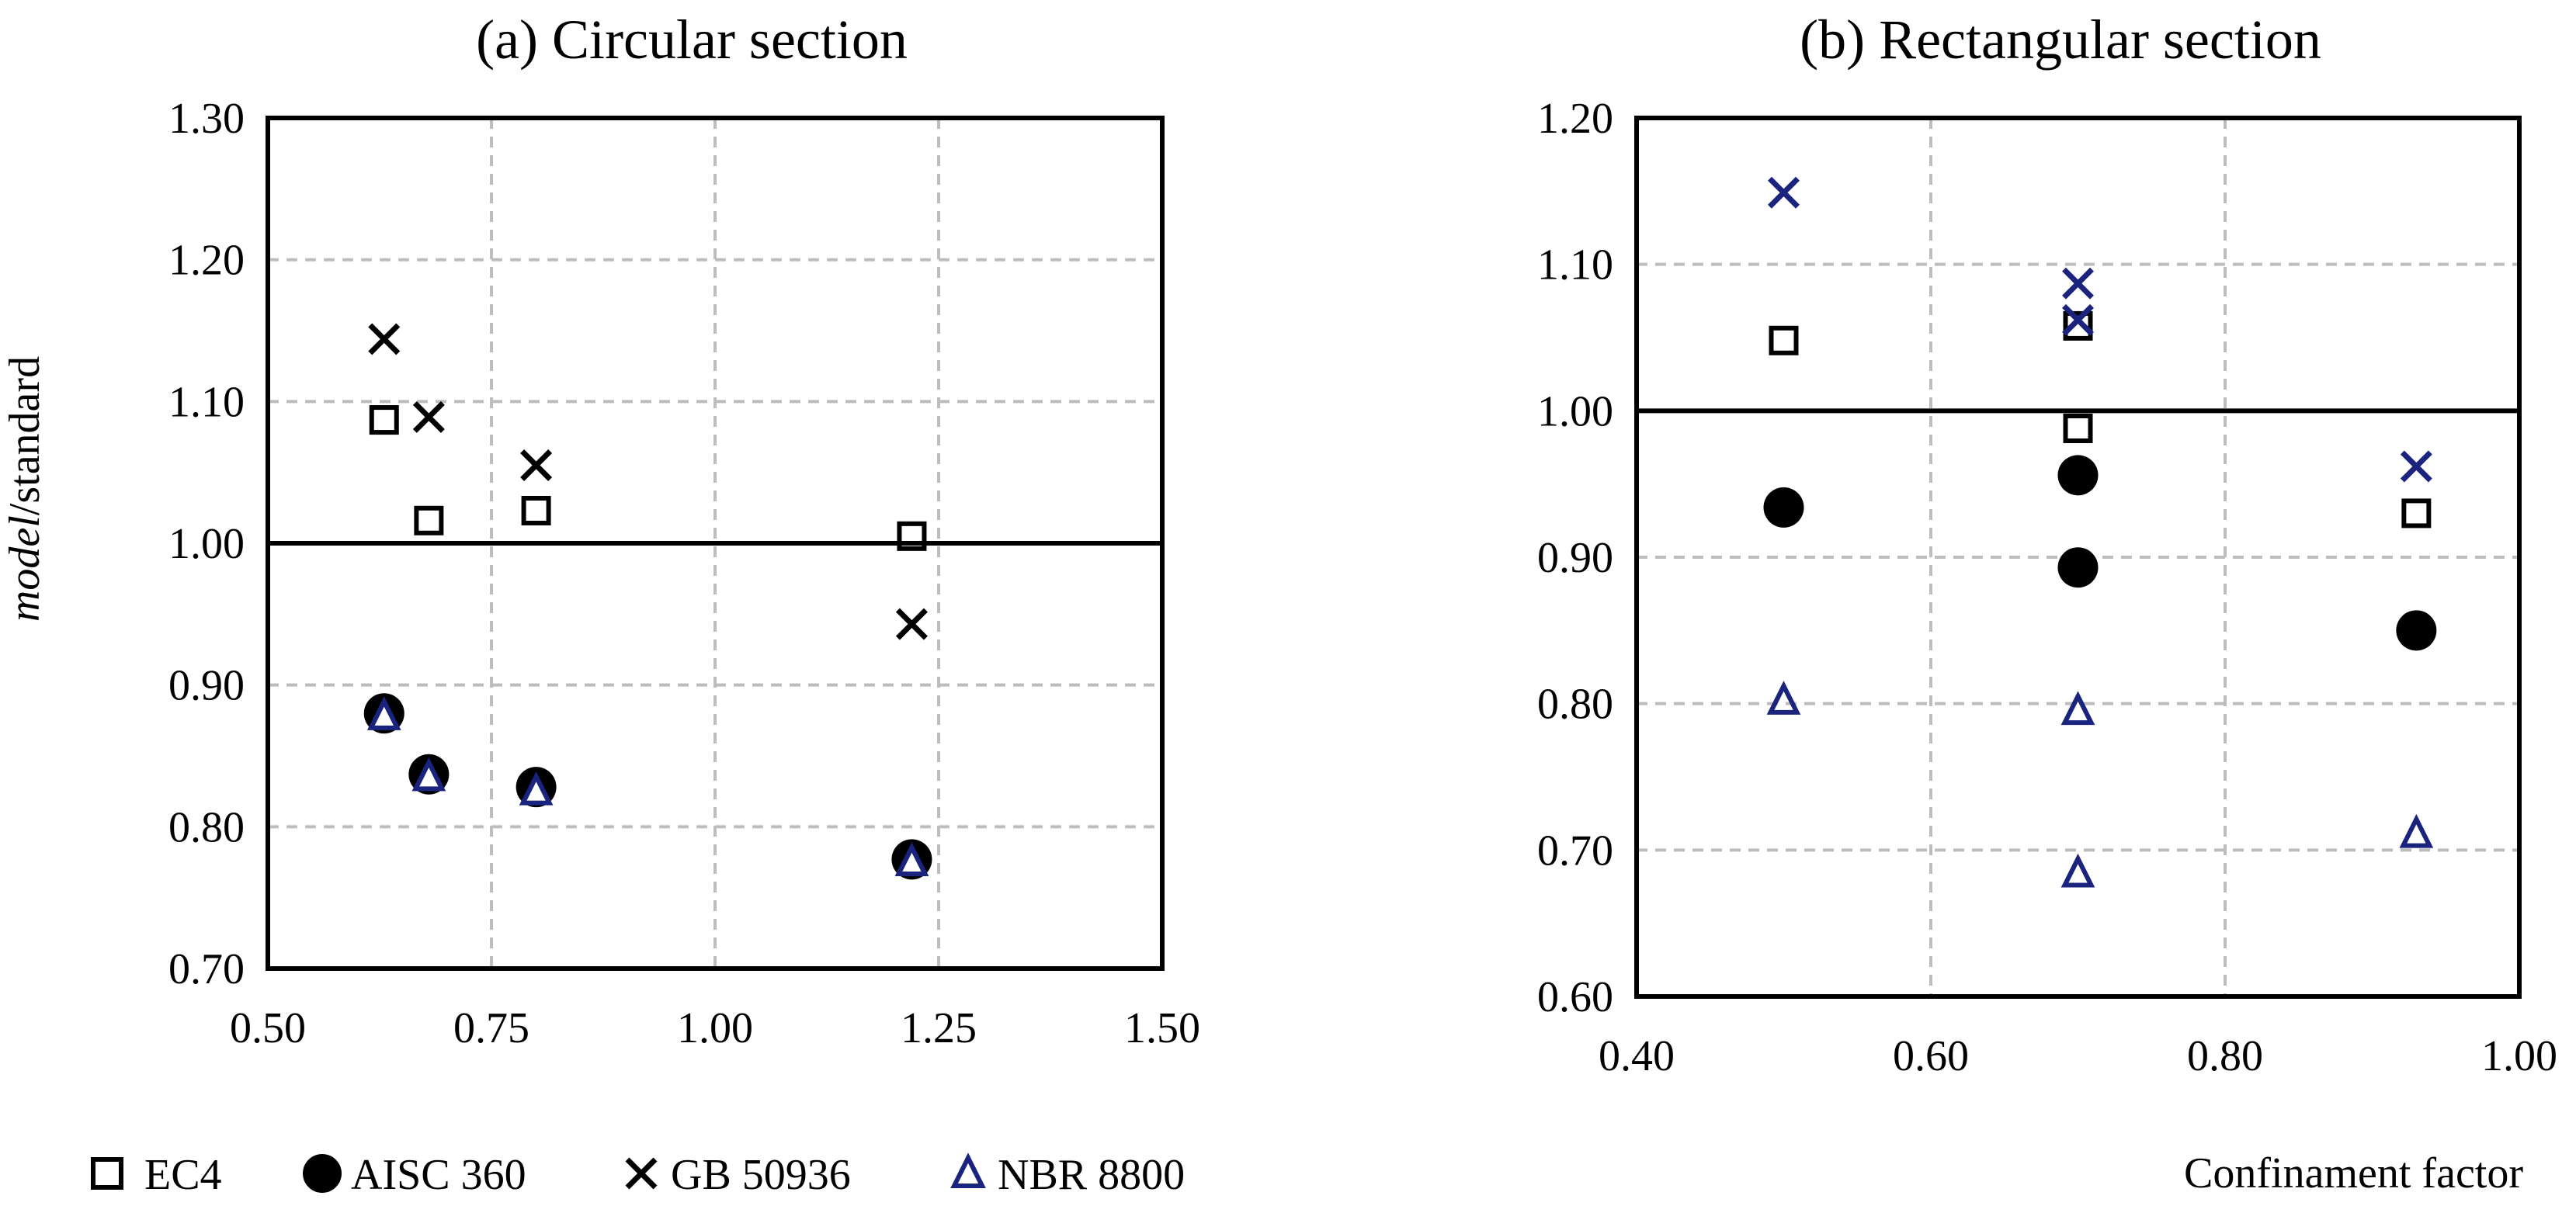 Image resolution: width=2576 pixels, height=1213 pixels. I want to click on legend-item-gb: GB 50936, so click(738, 1175).